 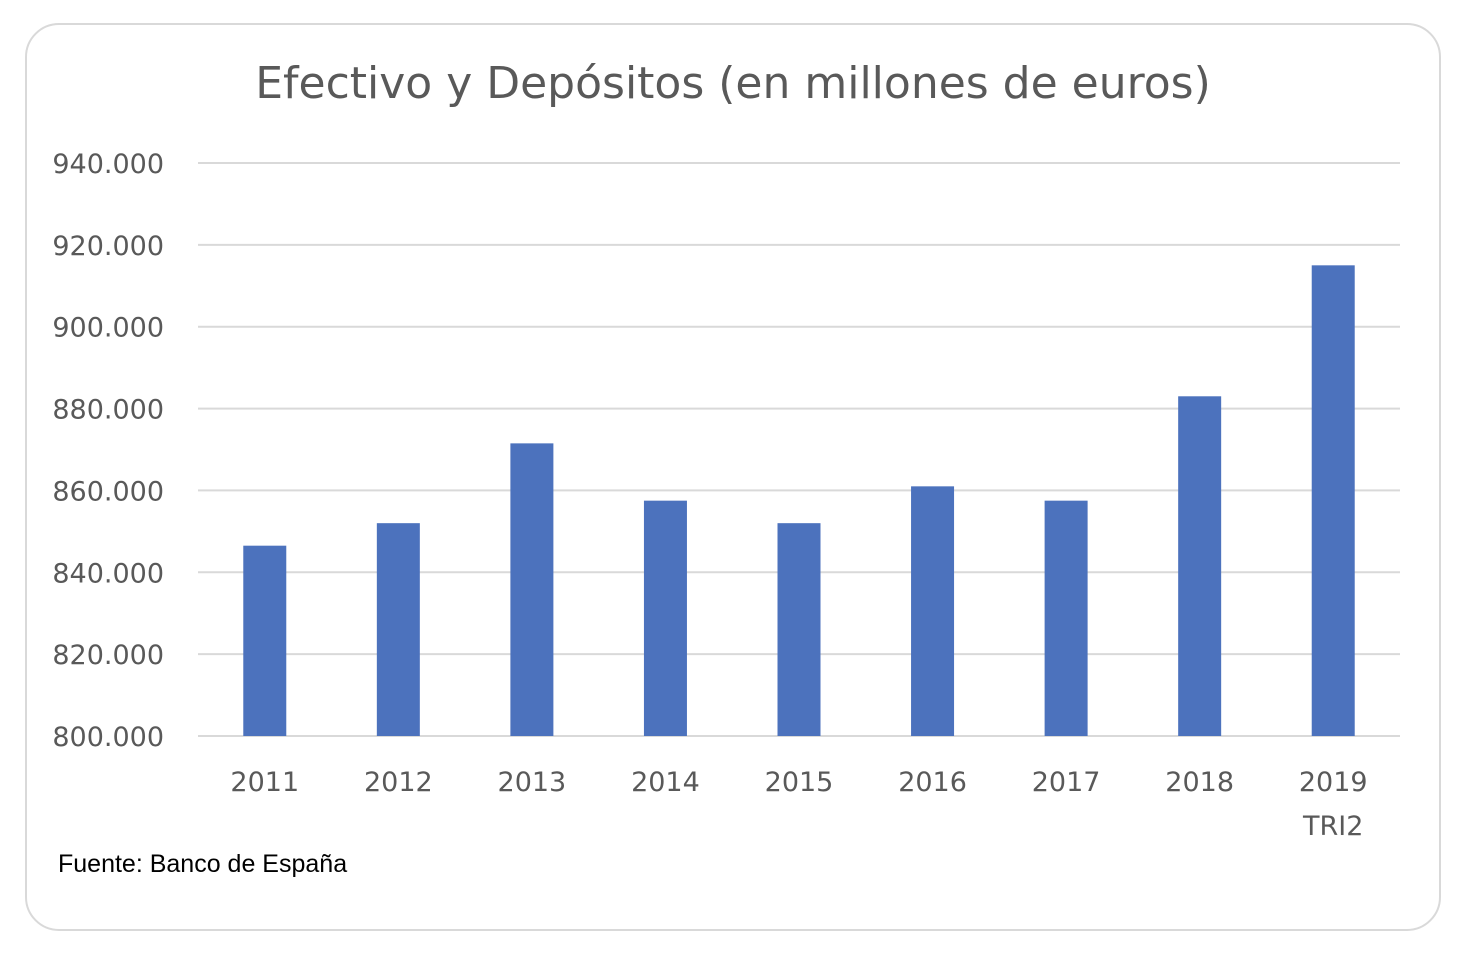 What do you see at coordinates (108, 737) in the screenshot?
I see `y-tick-label: 800.000` at bounding box center [108, 737].